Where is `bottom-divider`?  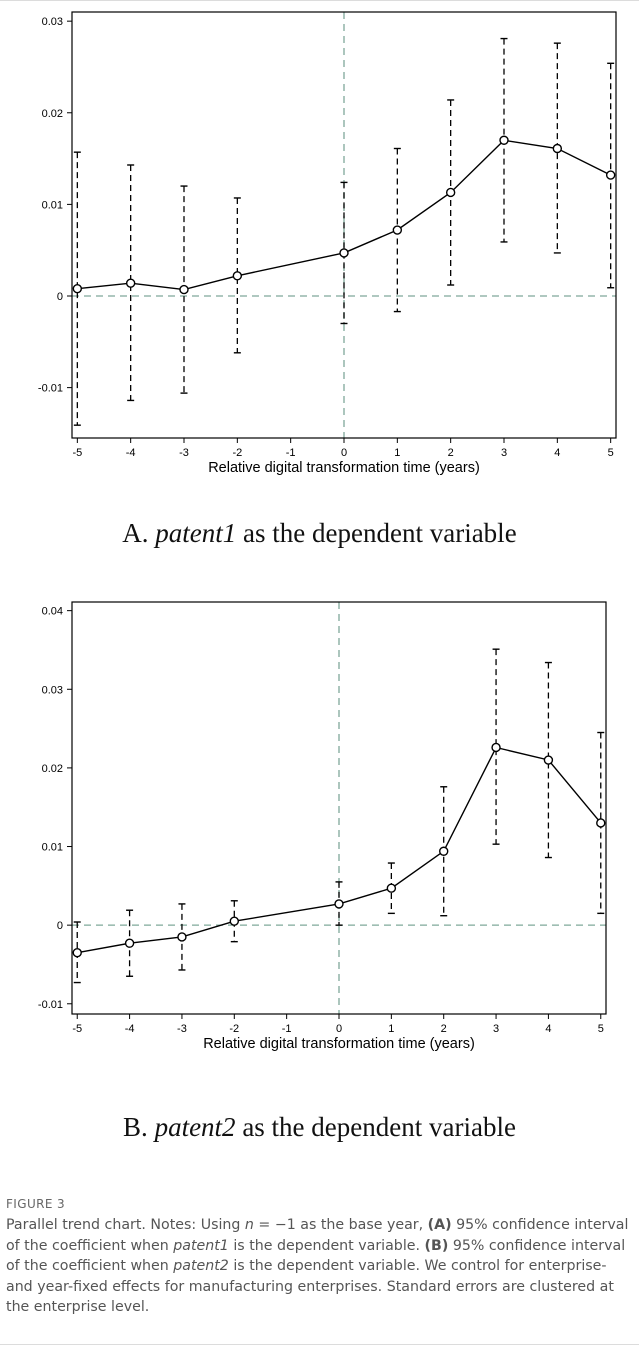 bottom-divider is located at coordinates (319, 1344).